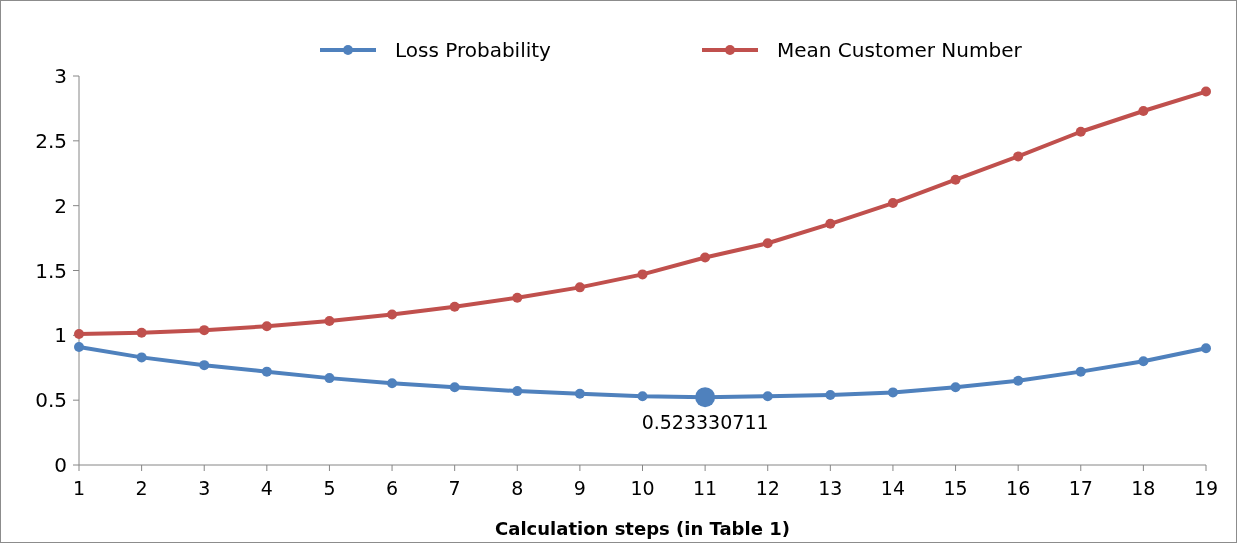 This screenshot has width=1237, height=543. Describe the element at coordinates (1206, 488) in the screenshot. I see `x-tick-label: 19` at that location.